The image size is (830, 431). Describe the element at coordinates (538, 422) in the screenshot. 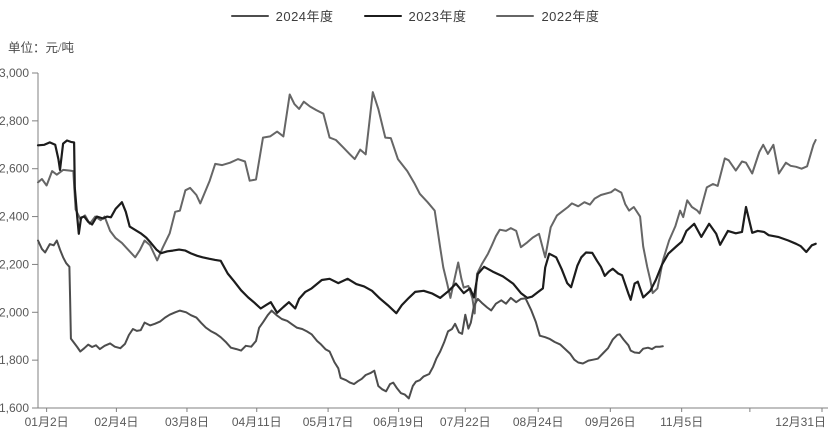

I see `x-tick-label: 08月24日` at that location.